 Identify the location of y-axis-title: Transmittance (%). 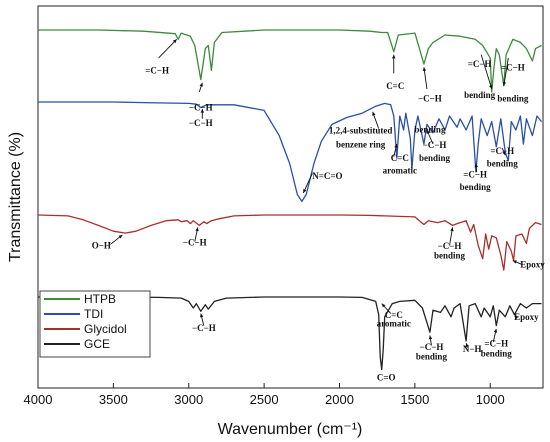
(15, 197).